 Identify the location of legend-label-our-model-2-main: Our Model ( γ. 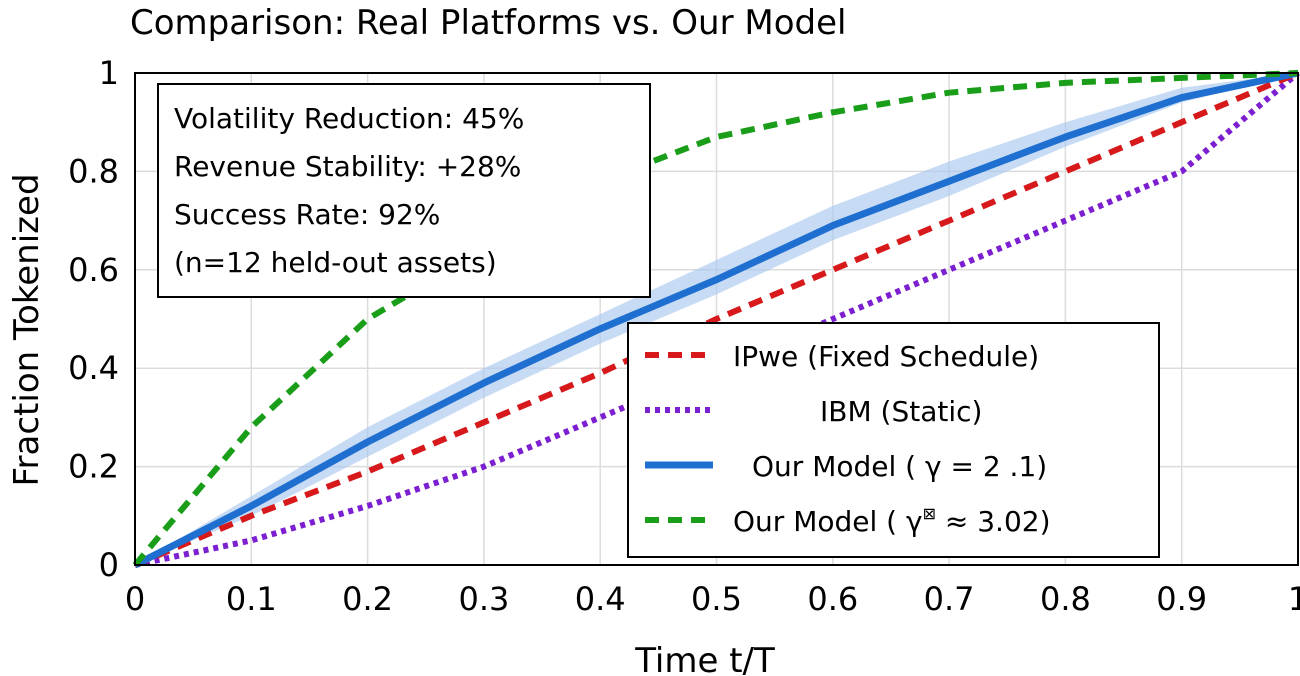
(828, 521).